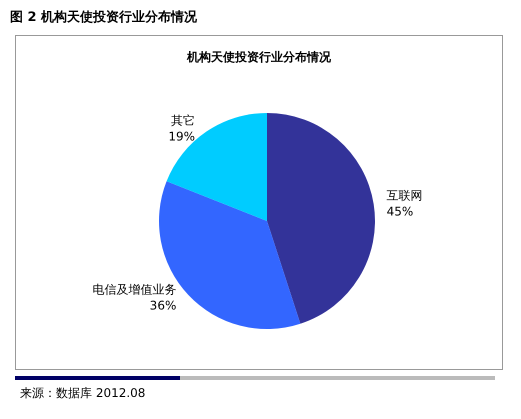  Describe the element at coordinates (134, 289) in the screenshot. I see `slice-label: 电信及增值业务` at that location.